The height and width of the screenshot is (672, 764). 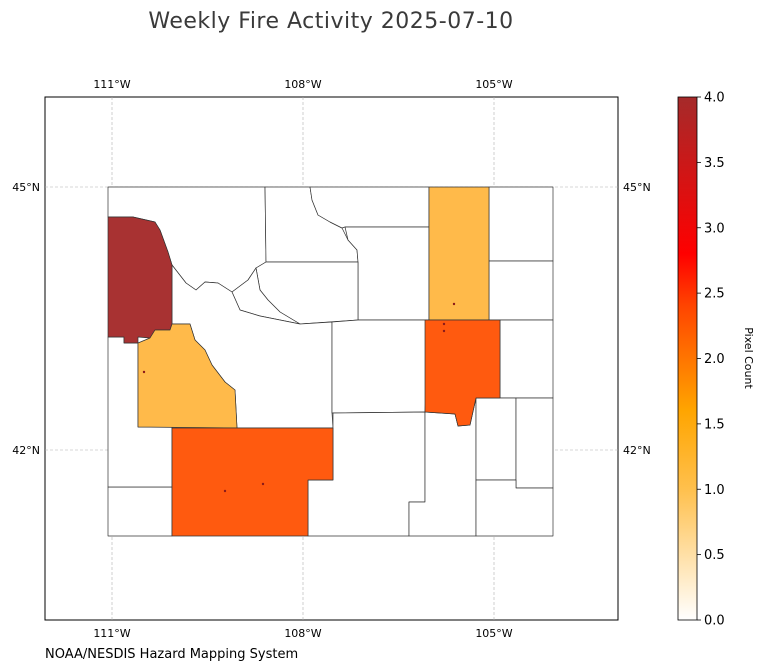 I want to click on lon-ticks-top: 111°W 108°W 105°W, so click(x=302, y=84).